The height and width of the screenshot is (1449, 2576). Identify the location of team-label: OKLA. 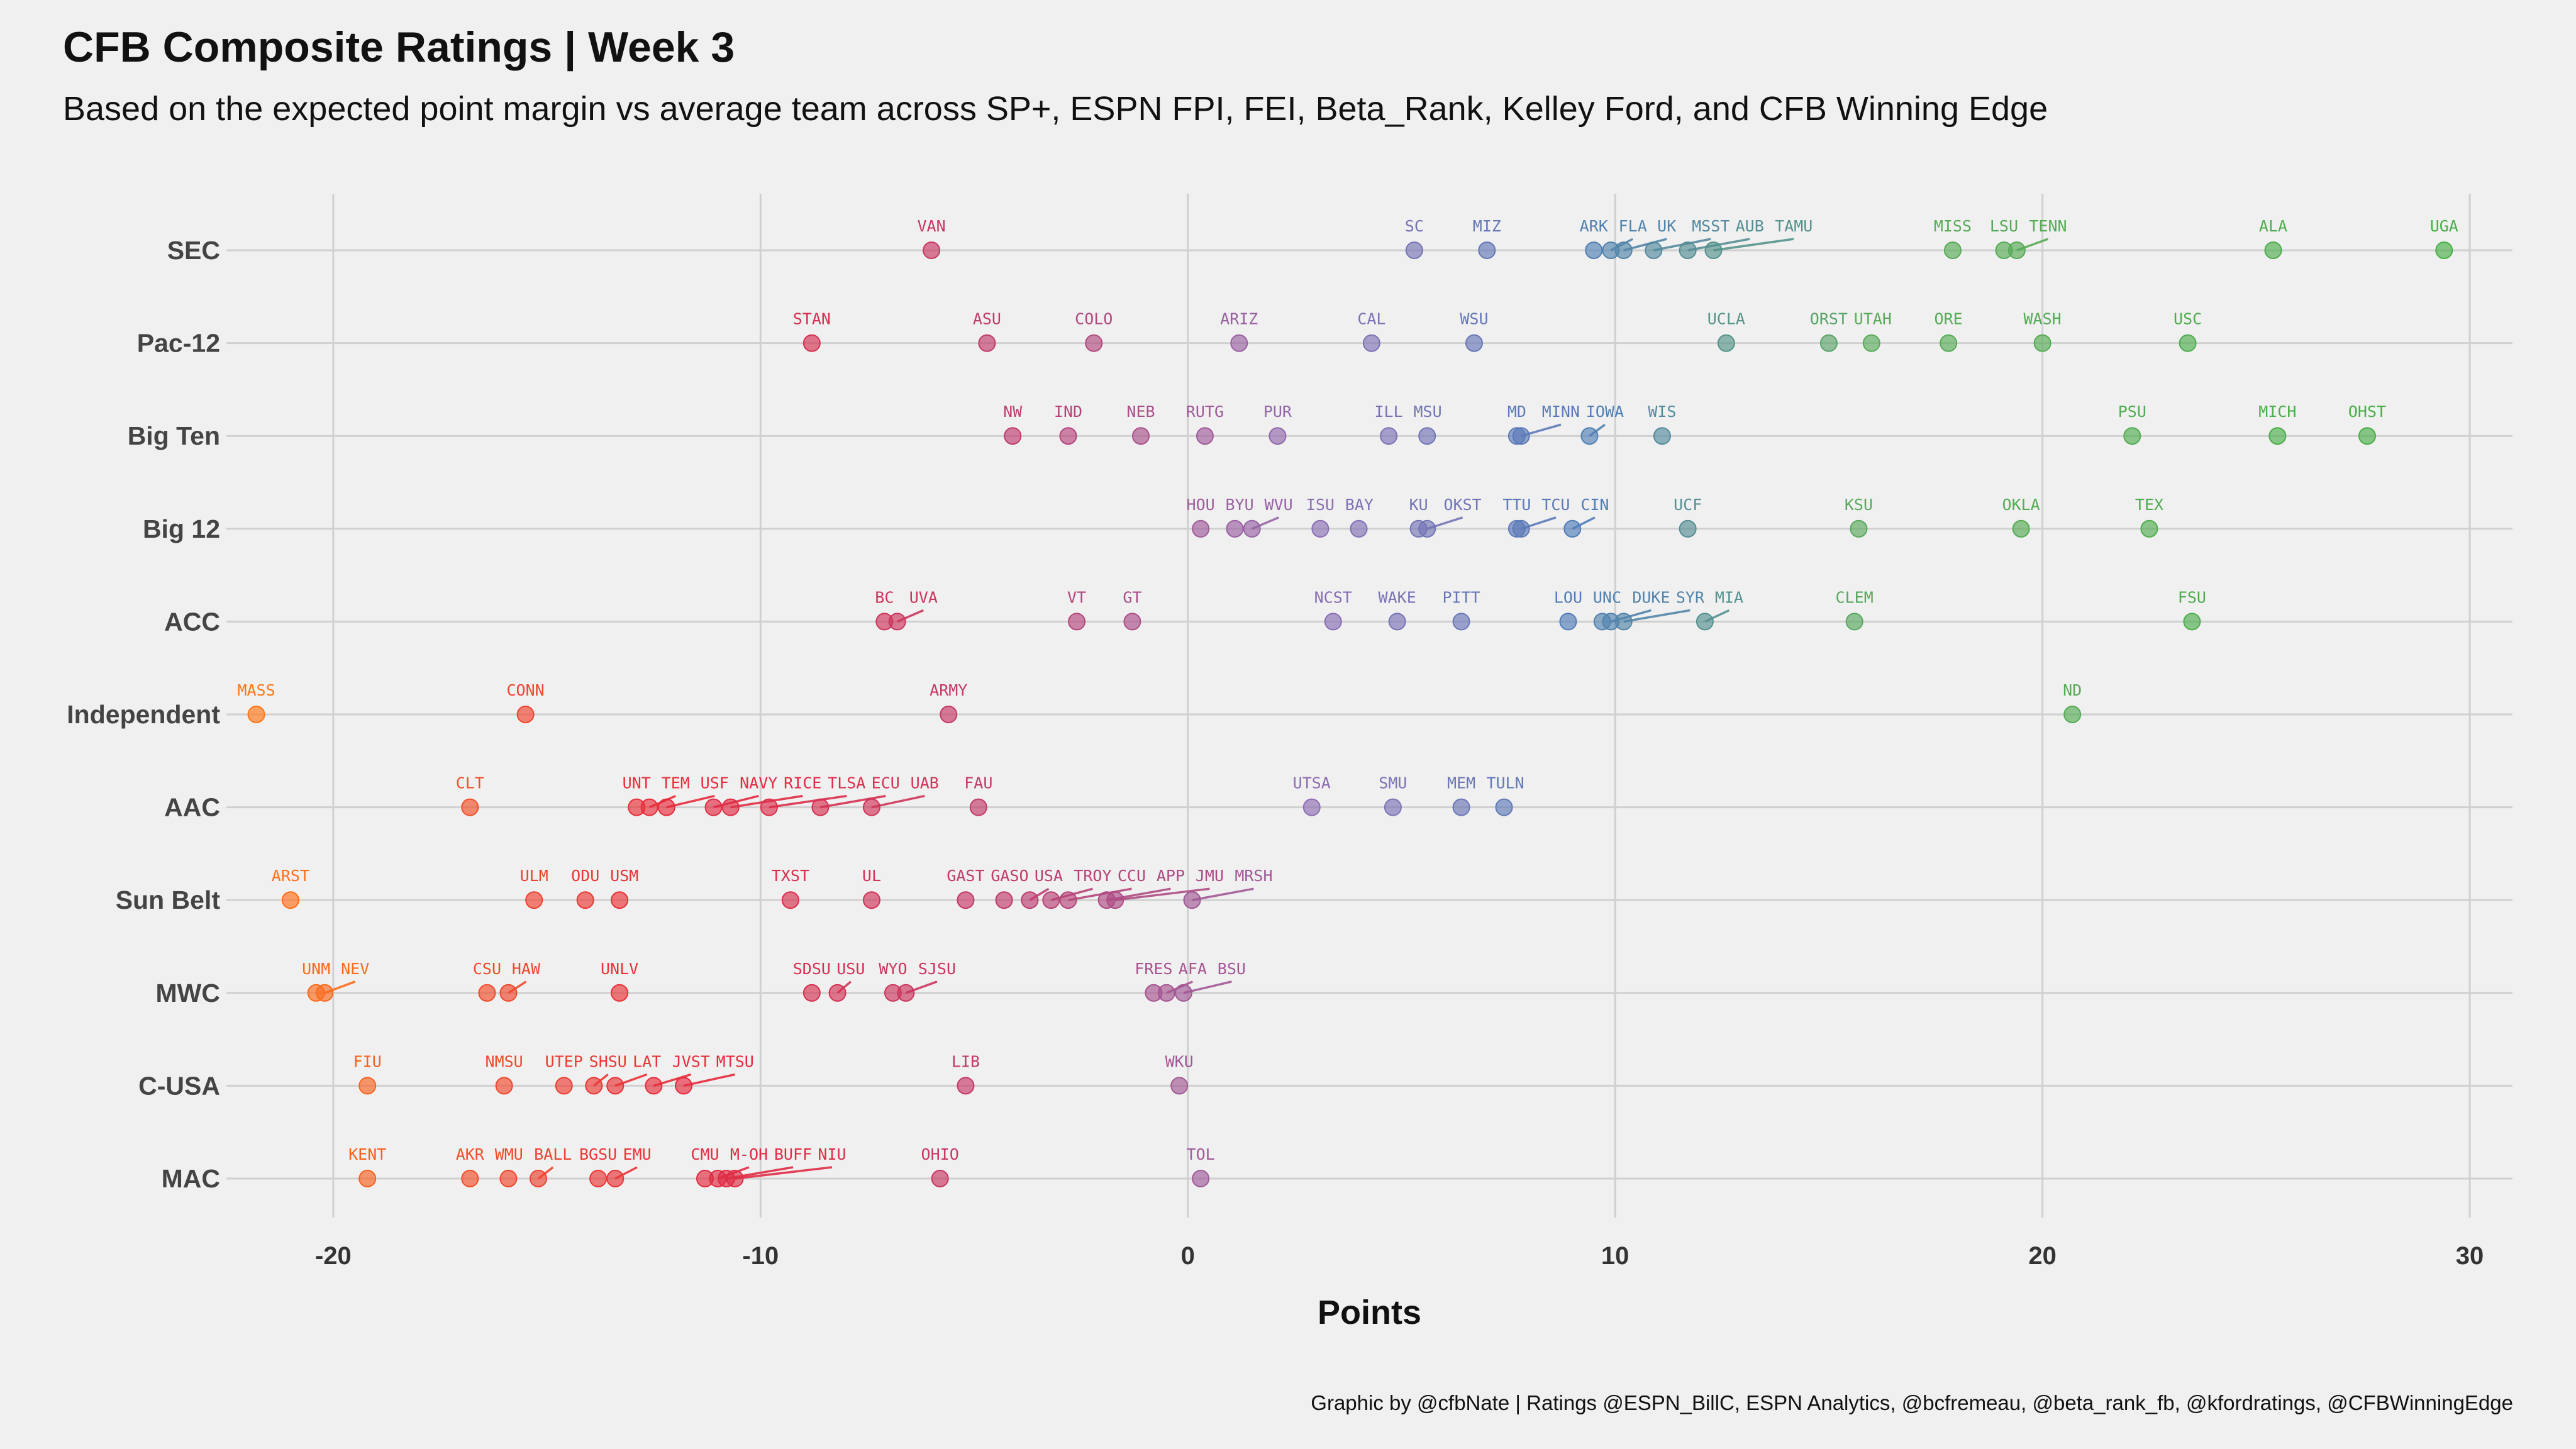
(2021, 505).